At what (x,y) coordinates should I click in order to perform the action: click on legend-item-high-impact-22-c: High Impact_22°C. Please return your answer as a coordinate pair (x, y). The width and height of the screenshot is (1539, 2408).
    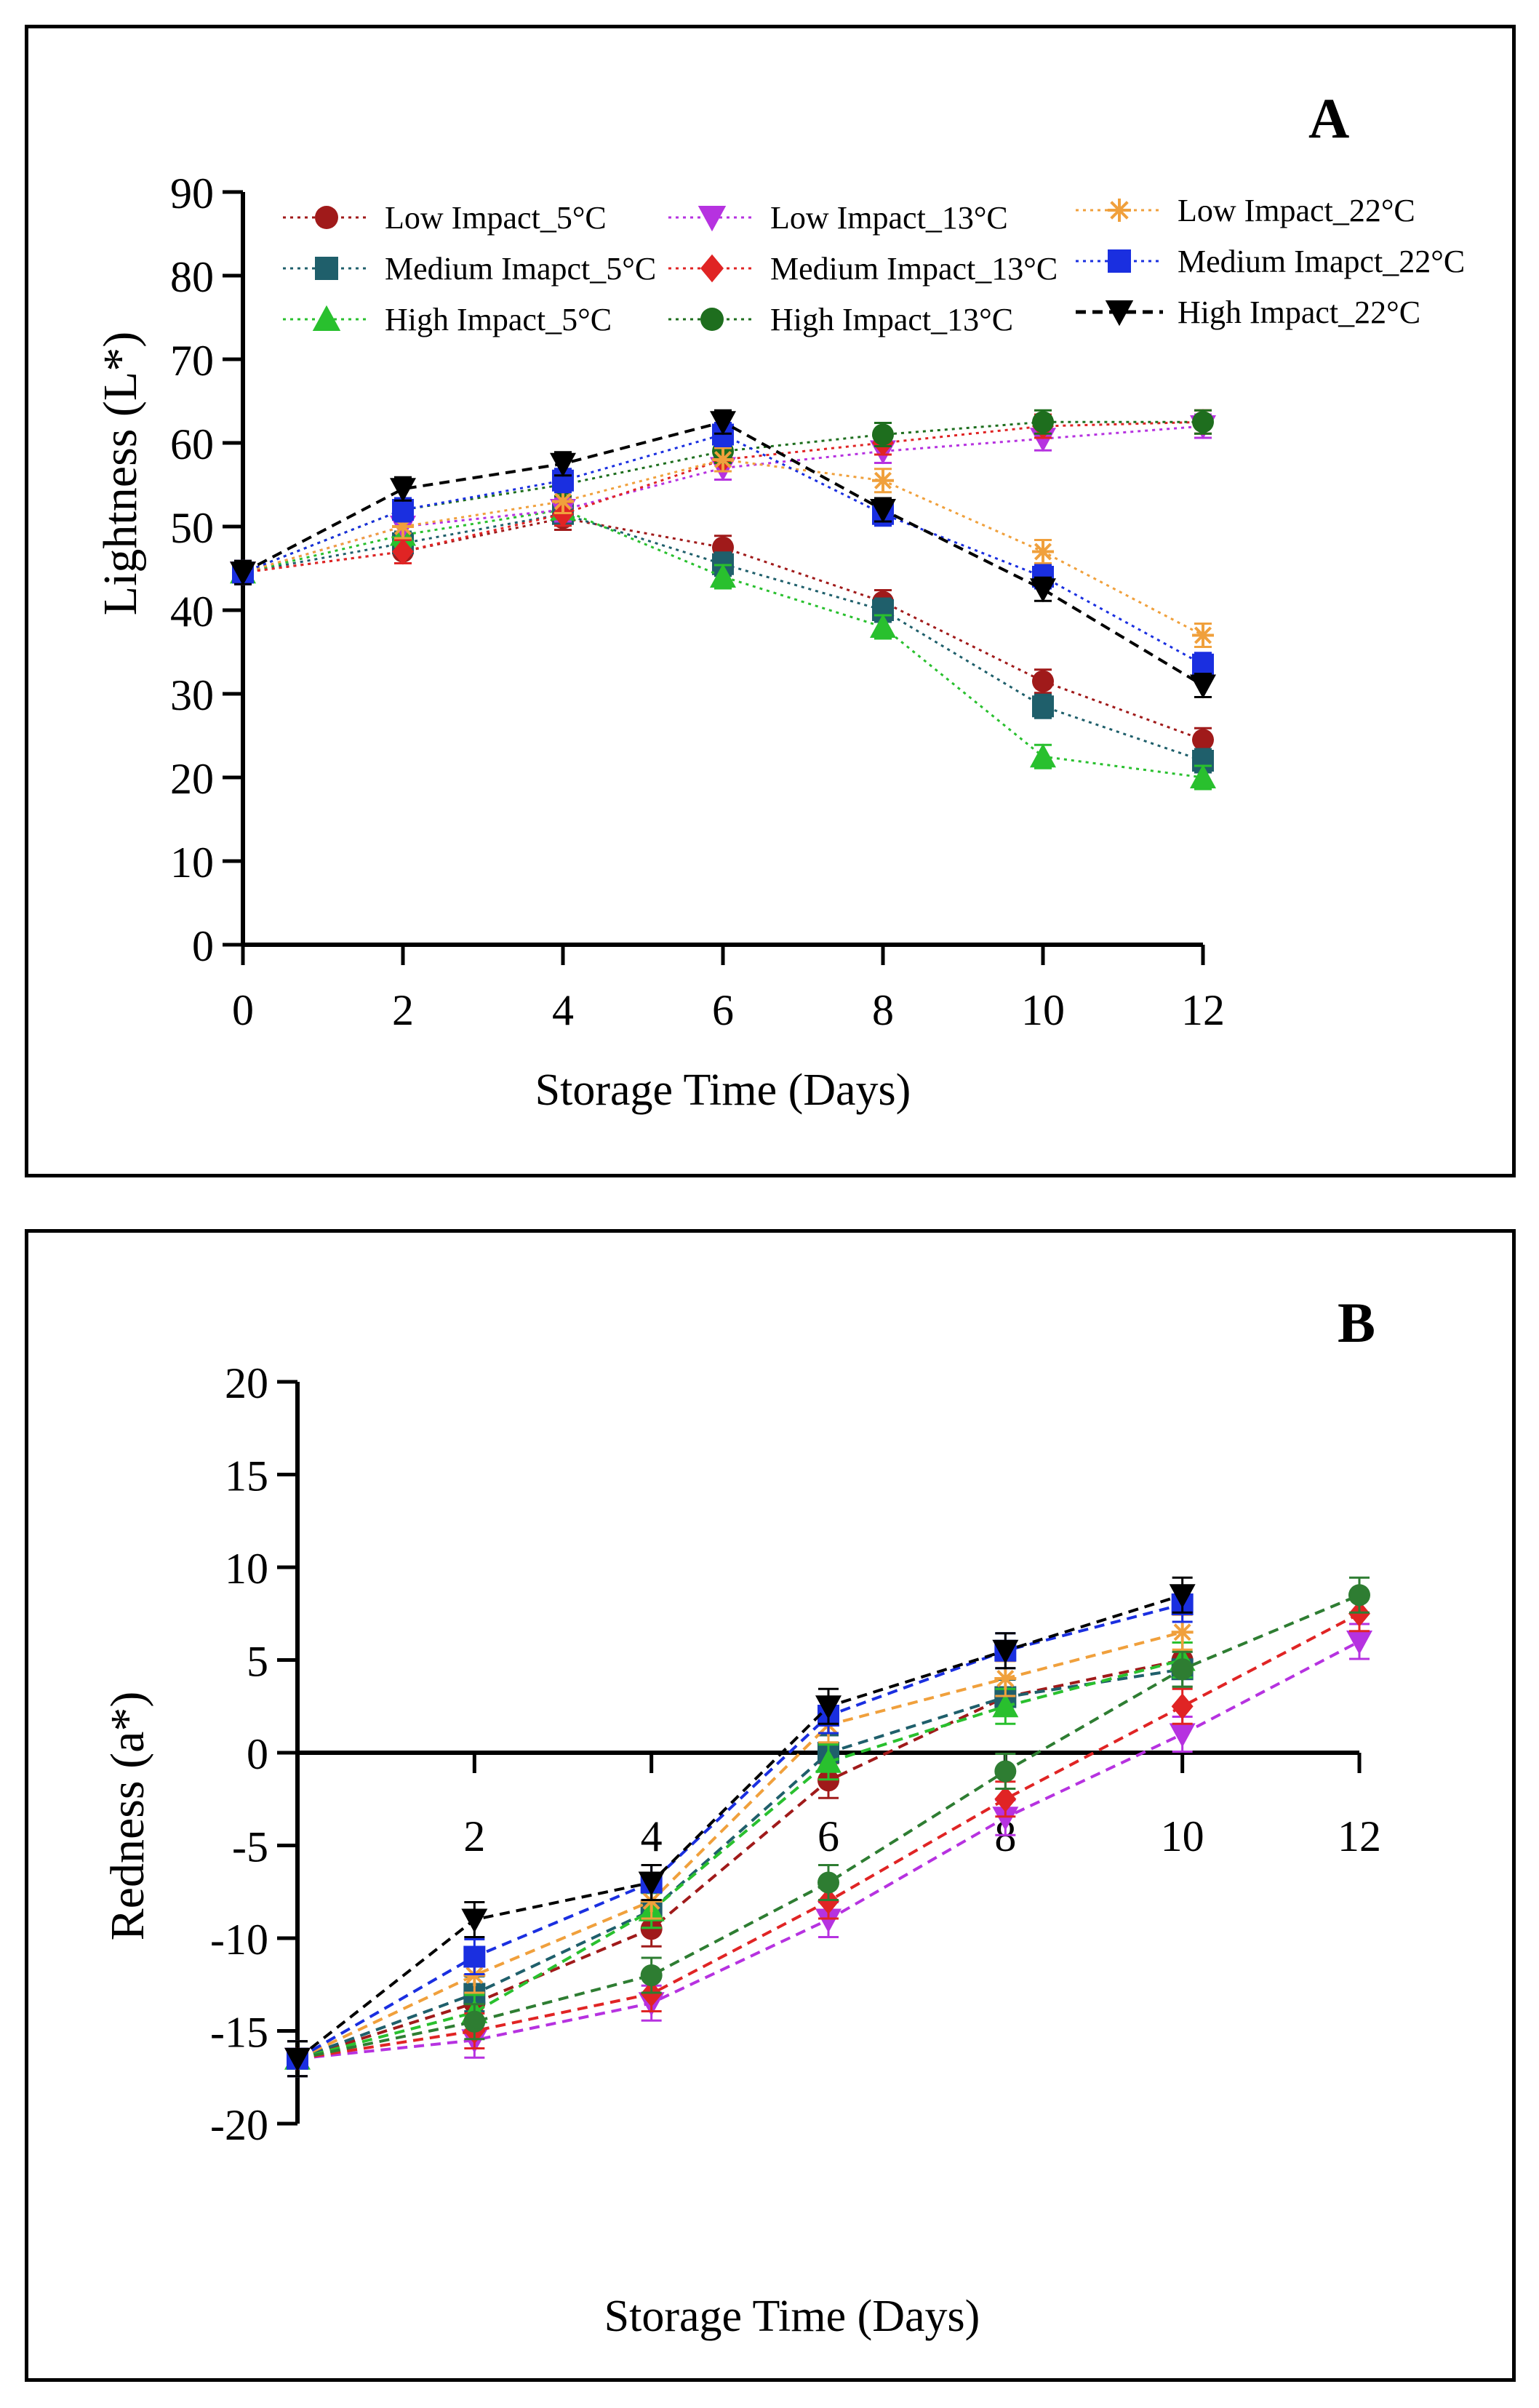
    Looking at the image, I should click on (1248, 312).